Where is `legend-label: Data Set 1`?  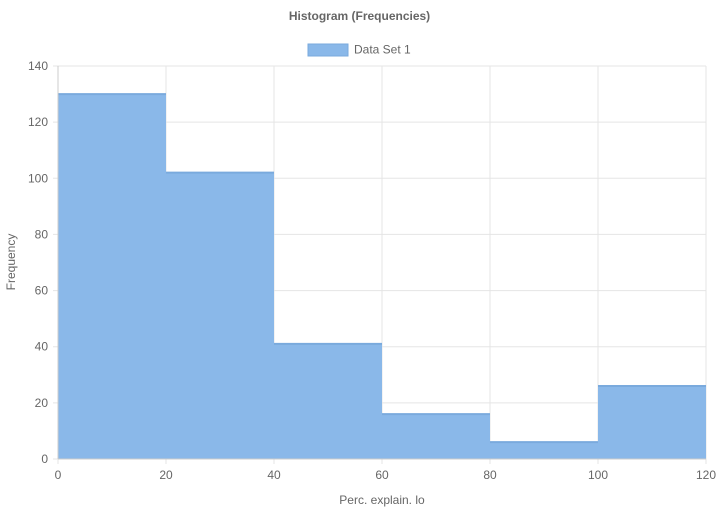 legend-label: Data Set 1 is located at coordinates (382, 50).